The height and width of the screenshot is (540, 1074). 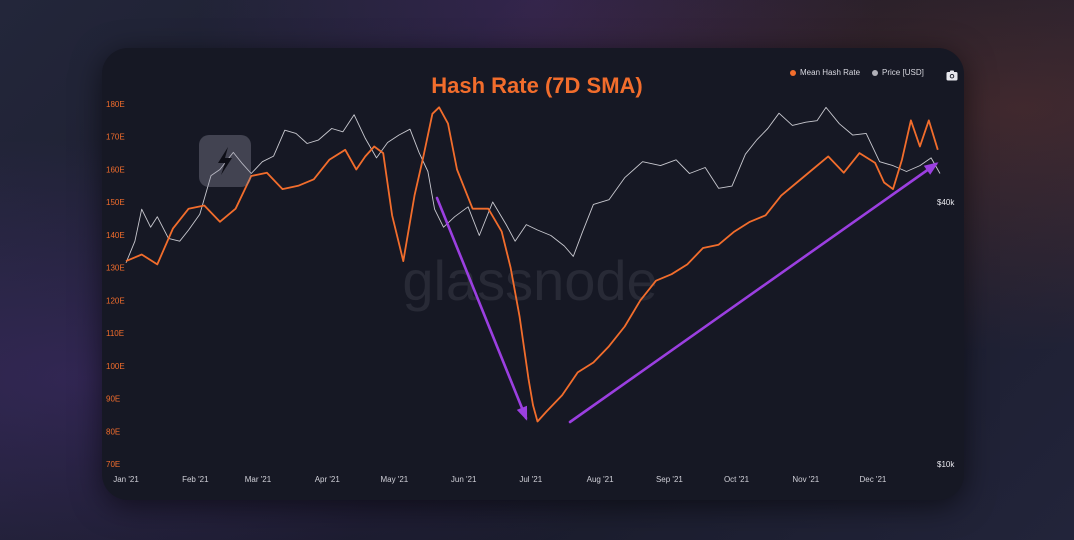 What do you see at coordinates (529, 280) in the screenshot?
I see `glassnode-watermark: glassnode` at bounding box center [529, 280].